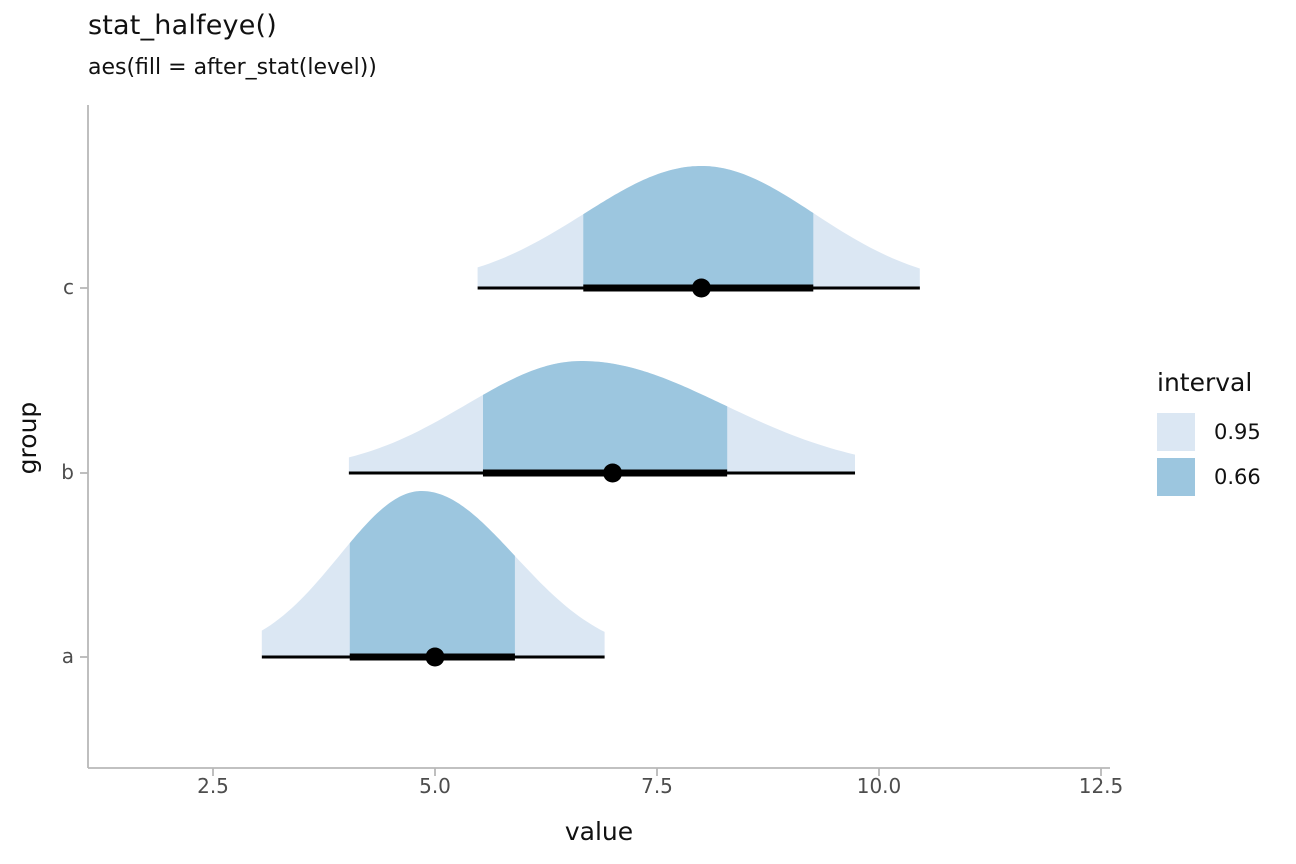 The image size is (1296, 864). Describe the element at coordinates (698, 226) in the screenshot. I see `density-slab-66-c` at that location.